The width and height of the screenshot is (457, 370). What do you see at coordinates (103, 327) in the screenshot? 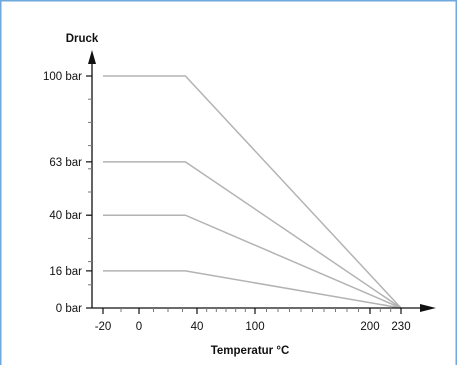
I see `x-tick-label: -20` at bounding box center [103, 327].